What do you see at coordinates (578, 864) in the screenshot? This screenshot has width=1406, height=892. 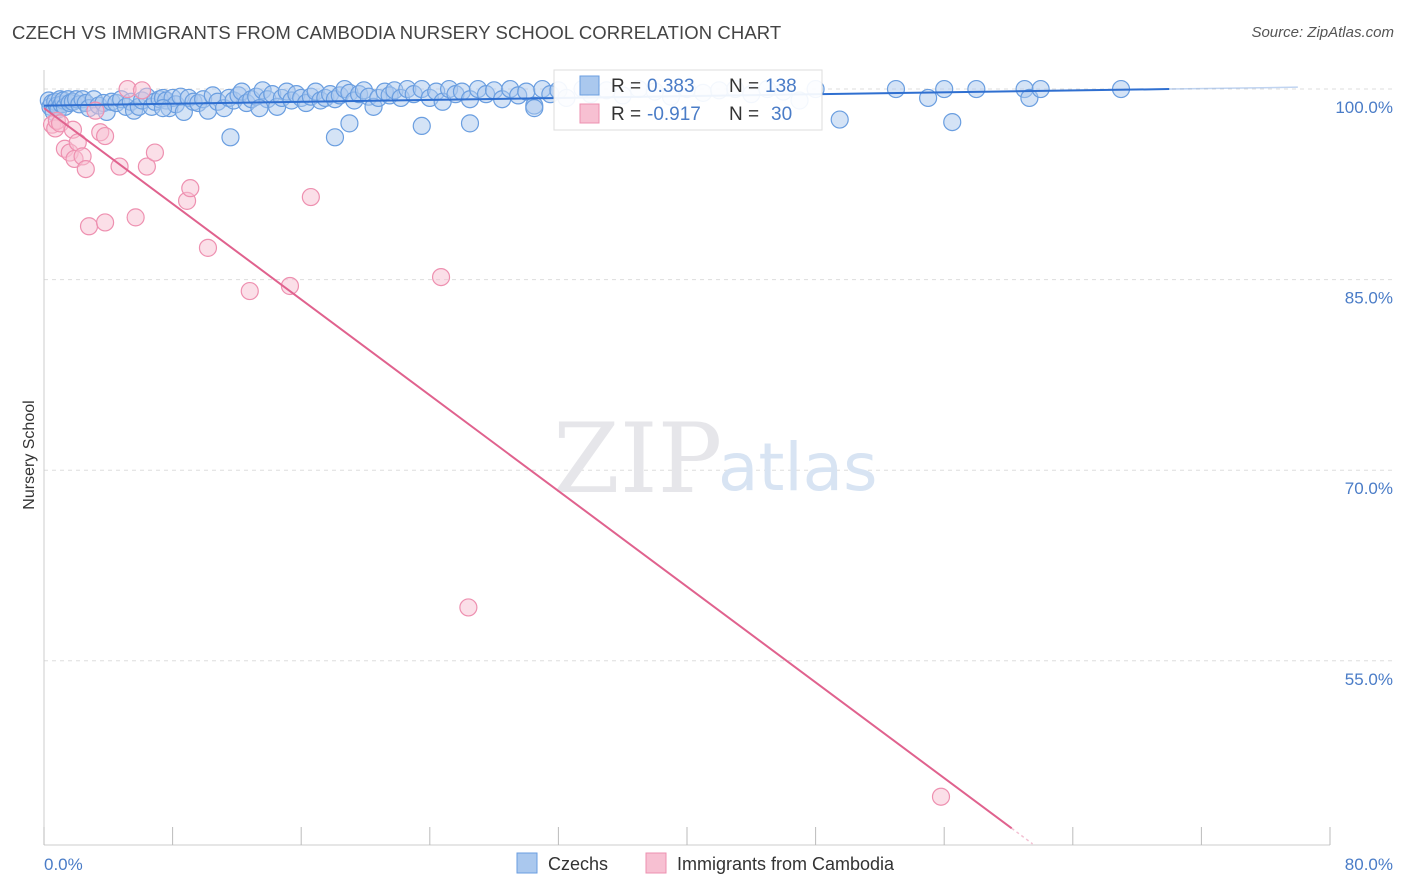 I see `legend-czechs-label: Czechs` at bounding box center [578, 864].